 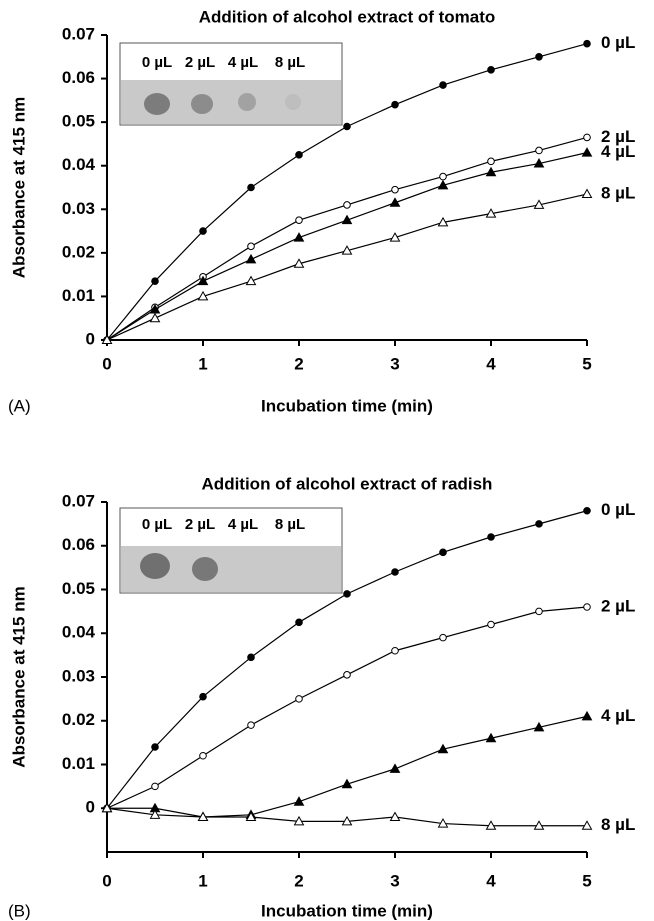 What do you see at coordinates (618, 193) in the screenshot?
I see `series-label: 8 µL` at bounding box center [618, 193].